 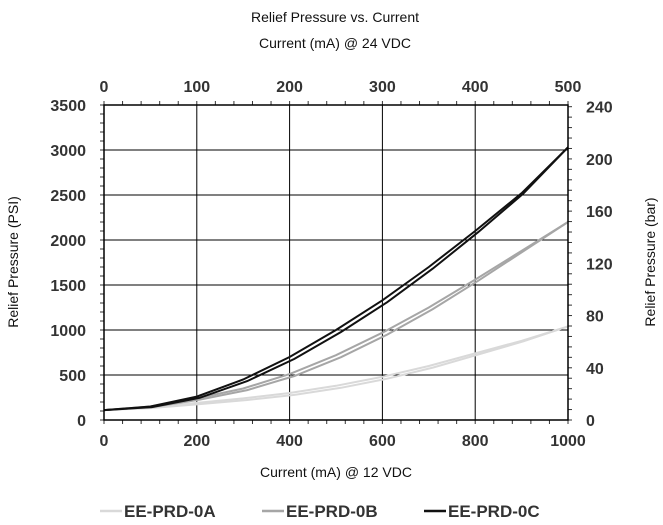 I want to click on x-bottom-tick-label: 800, so click(x=475, y=441).